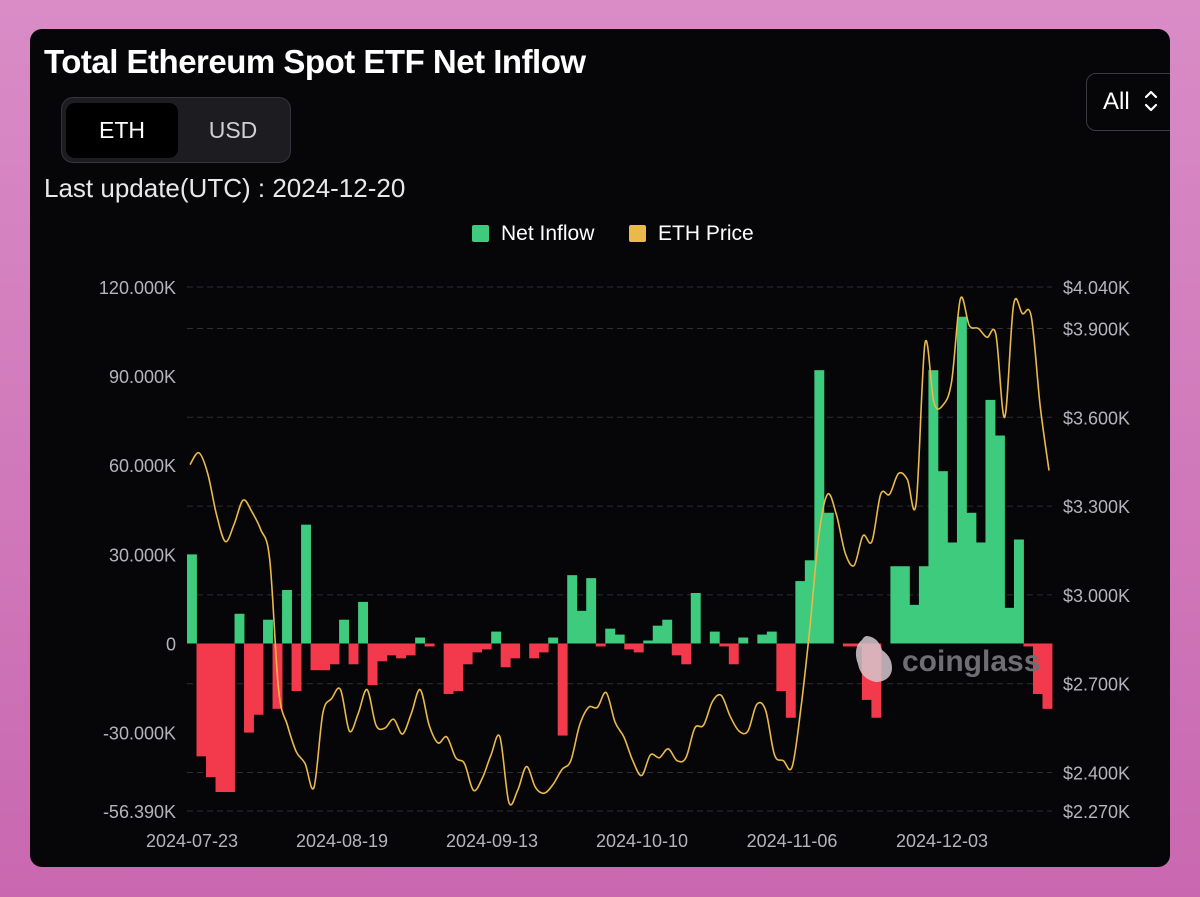 The image size is (1200, 897). Describe the element at coordinates (233, 130) in the screenshot. I see `usd-toggle-button: USD` at that location.